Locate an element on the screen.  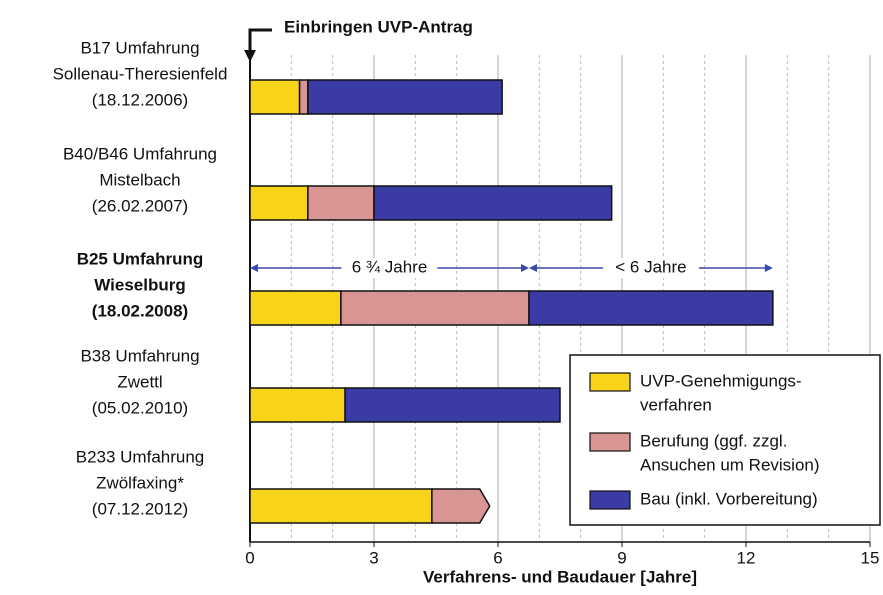
y-tick-label: Zwölfaxing* is located at coordinates (140, 482).